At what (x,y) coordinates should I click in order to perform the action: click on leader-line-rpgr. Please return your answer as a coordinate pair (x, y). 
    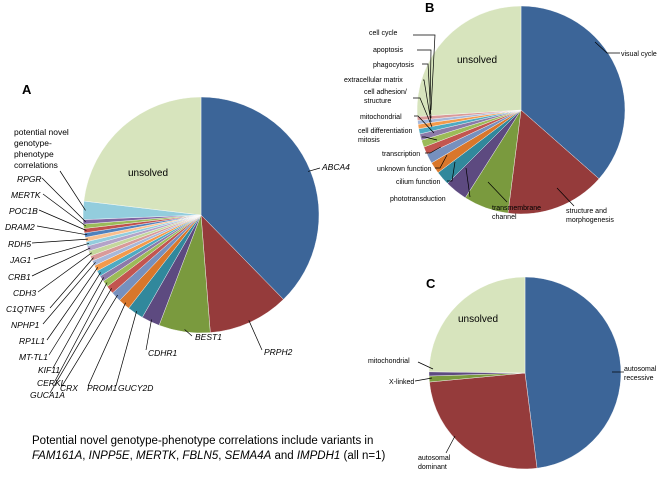
    Looking at the image, I should click on (63, 200).